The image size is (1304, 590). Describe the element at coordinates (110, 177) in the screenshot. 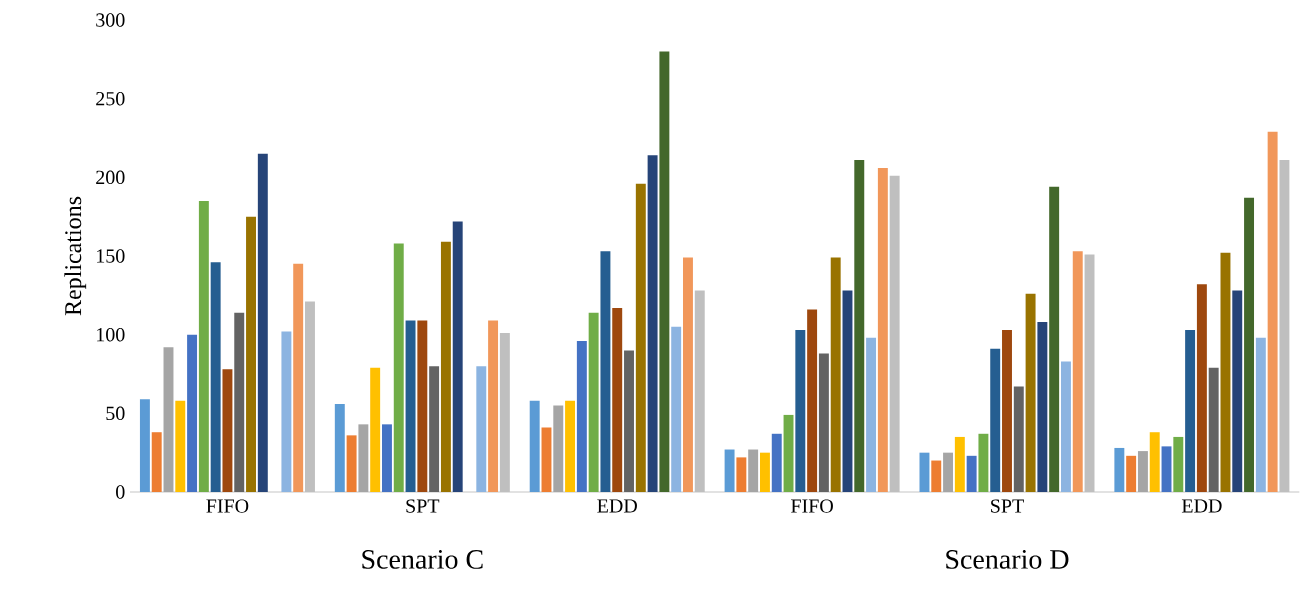

I see `y-tick-label: 200` at that location.